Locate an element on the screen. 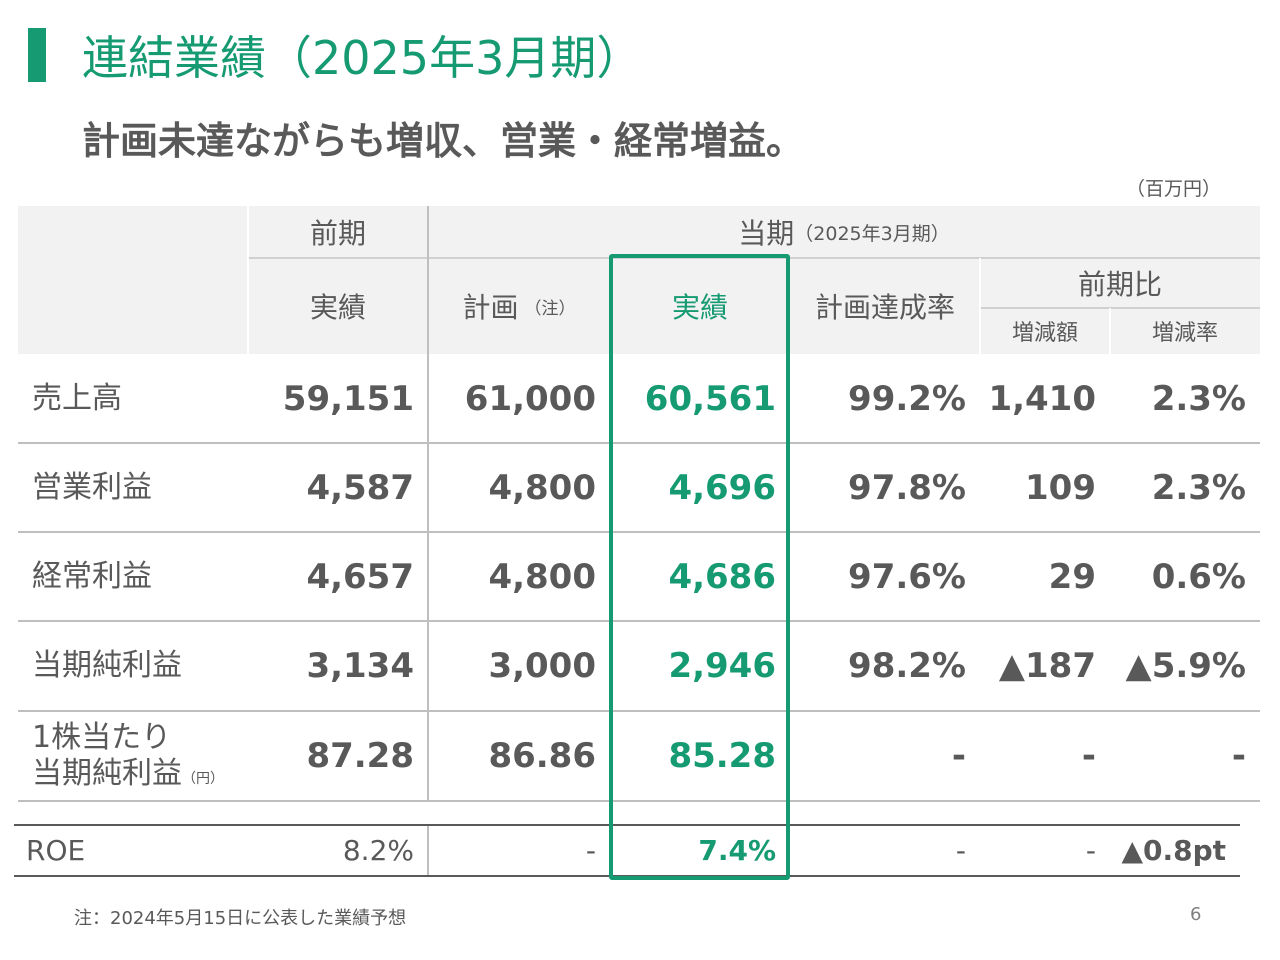  row-eps-rate: - is located at coordinates (958, 756).